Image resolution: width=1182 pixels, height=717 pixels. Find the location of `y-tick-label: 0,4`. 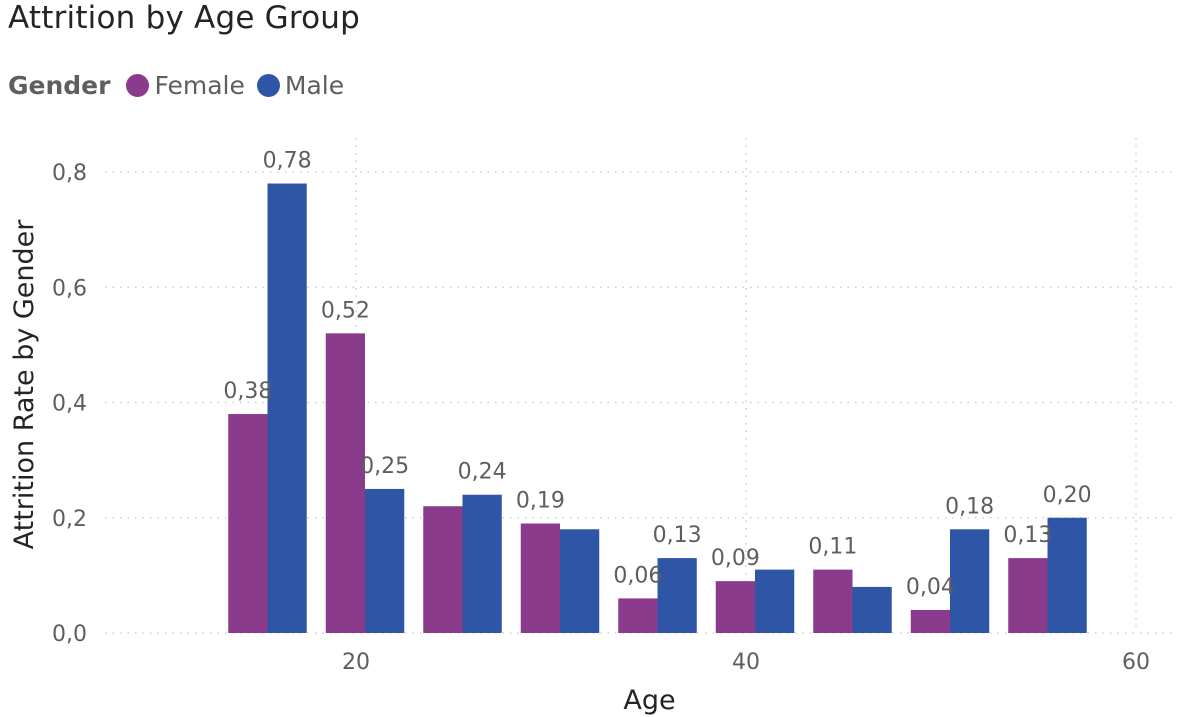

y-tick-label: 0,4 is located at coordinates (69, 404).